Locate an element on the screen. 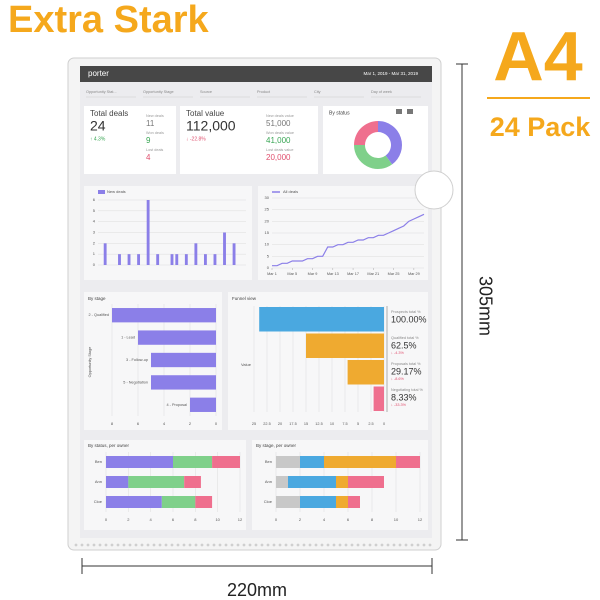 This screenshot has width=600, height=600. category-label: Ann is located at coordinates (268, 481).